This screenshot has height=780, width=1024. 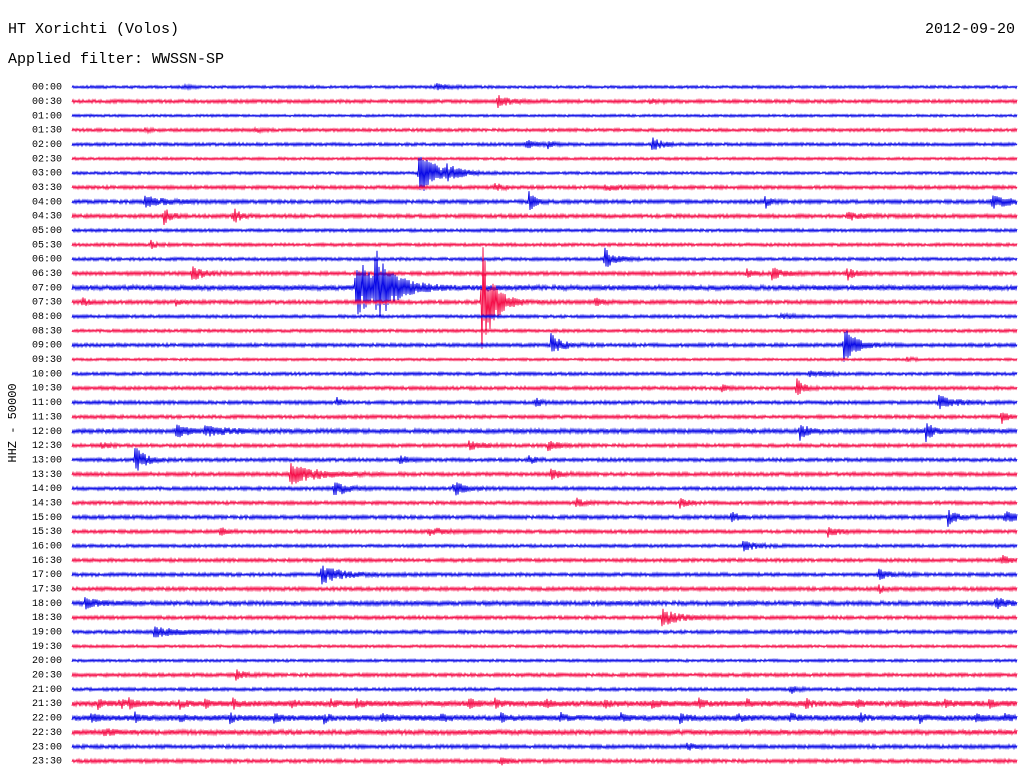 What do you see at coordinates (47, 747) in the screenshot?
I see `time-label-23-00: 23:00` at bounding box center [47, 747].